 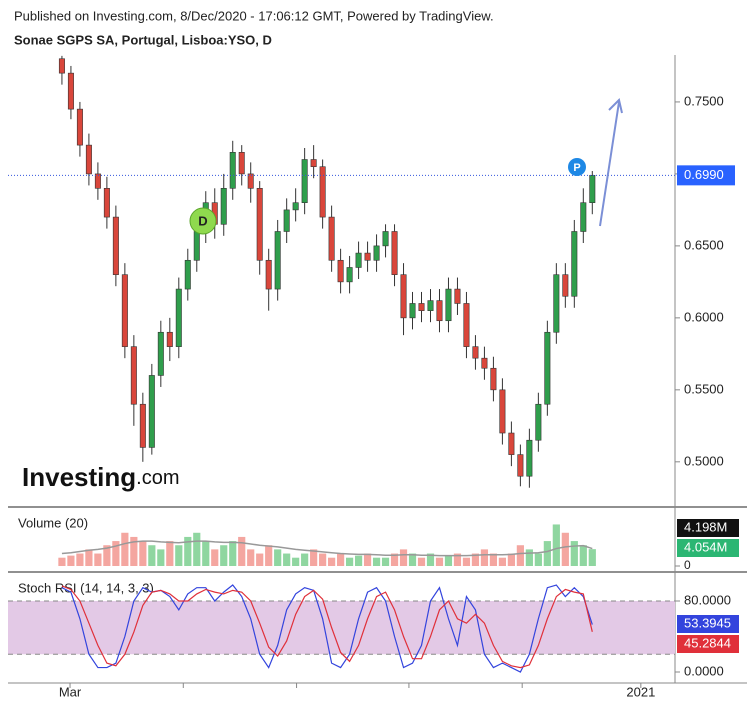 I want to click on marker-p, so click(x=577, y=167).